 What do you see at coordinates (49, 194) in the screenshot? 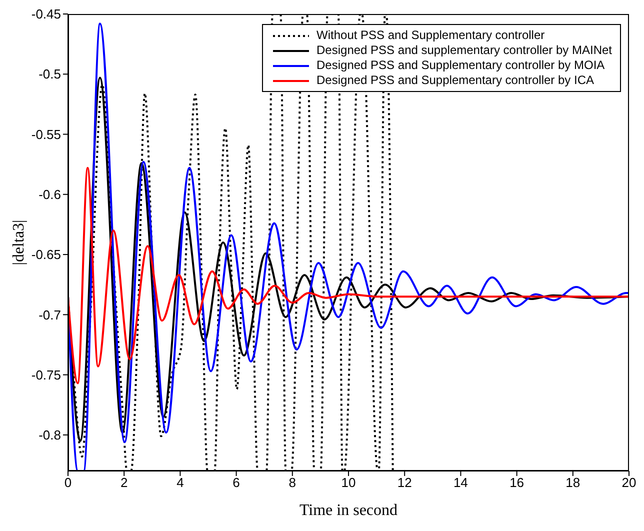
I see `y-tick-label: -0.6` at bounding box center [49, 194].